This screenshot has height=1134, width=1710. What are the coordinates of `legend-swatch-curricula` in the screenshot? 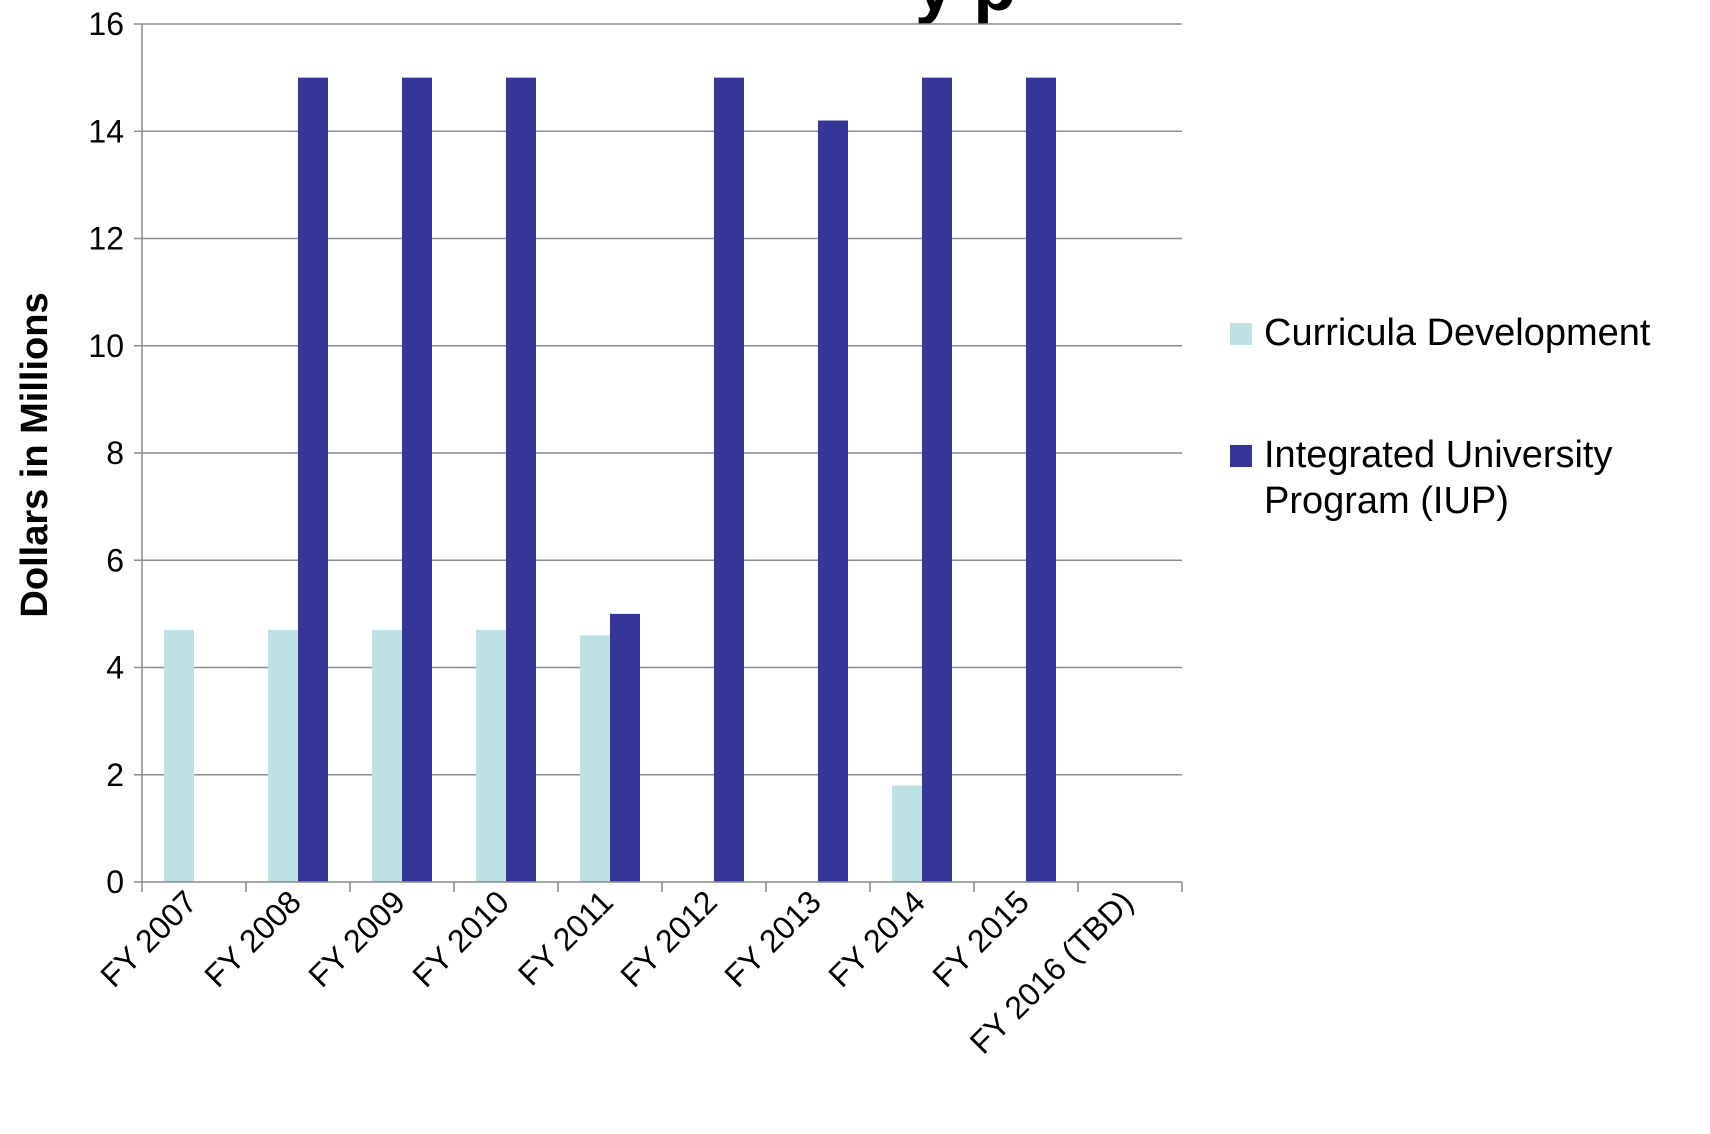 It's located at (1241, 334).